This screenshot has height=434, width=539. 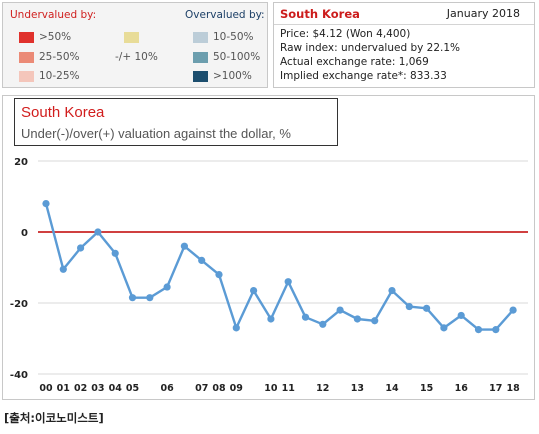 I want to click on chart-title: South Korea, so click(x=63, y=112).